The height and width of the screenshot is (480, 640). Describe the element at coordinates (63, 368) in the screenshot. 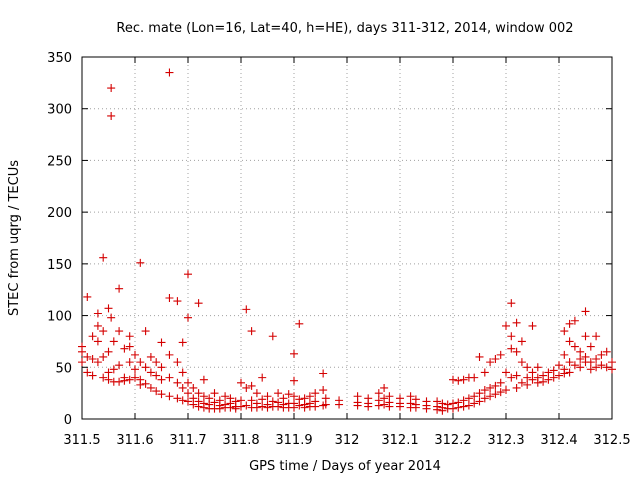

I see `y-tick-label: 50` at that location.